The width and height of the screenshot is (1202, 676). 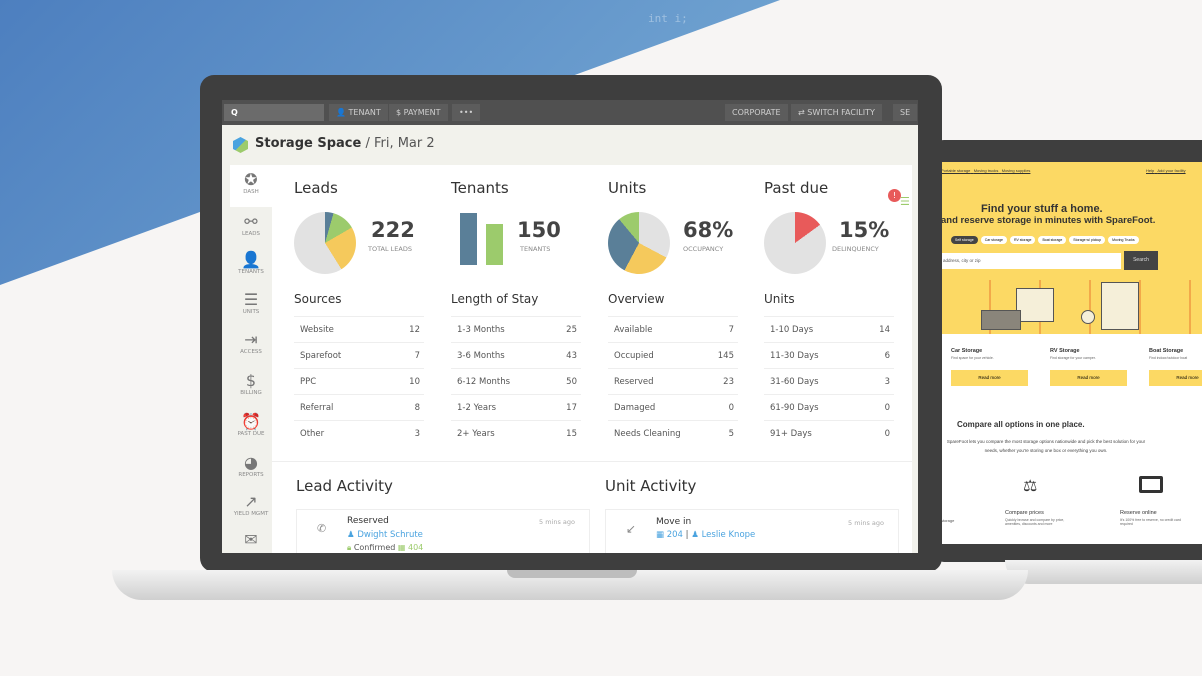 I want to click on search-input: Q, so click(x=274, y=112).